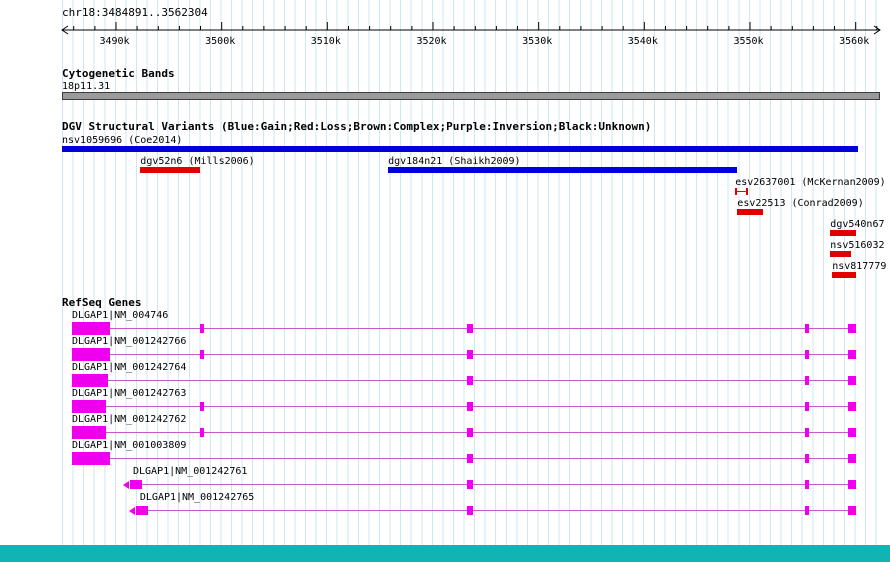 This screenshot has height=562, width=890. Describe the element at coordinates (857, 245) in the screenshot. I see `variant-label: nsv516032` at that location.